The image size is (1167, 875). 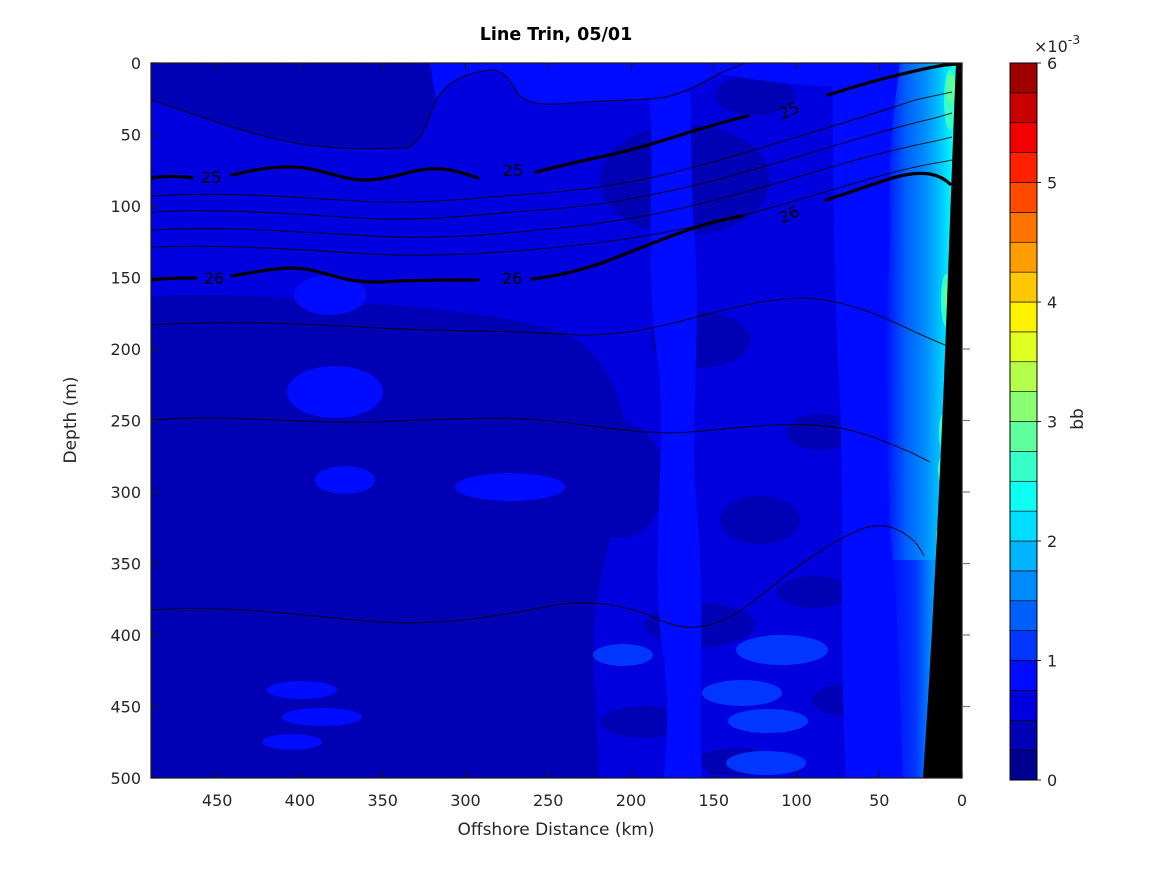 I want to click on colorbar-tick-label: 1, so click(x=1052, y=661).